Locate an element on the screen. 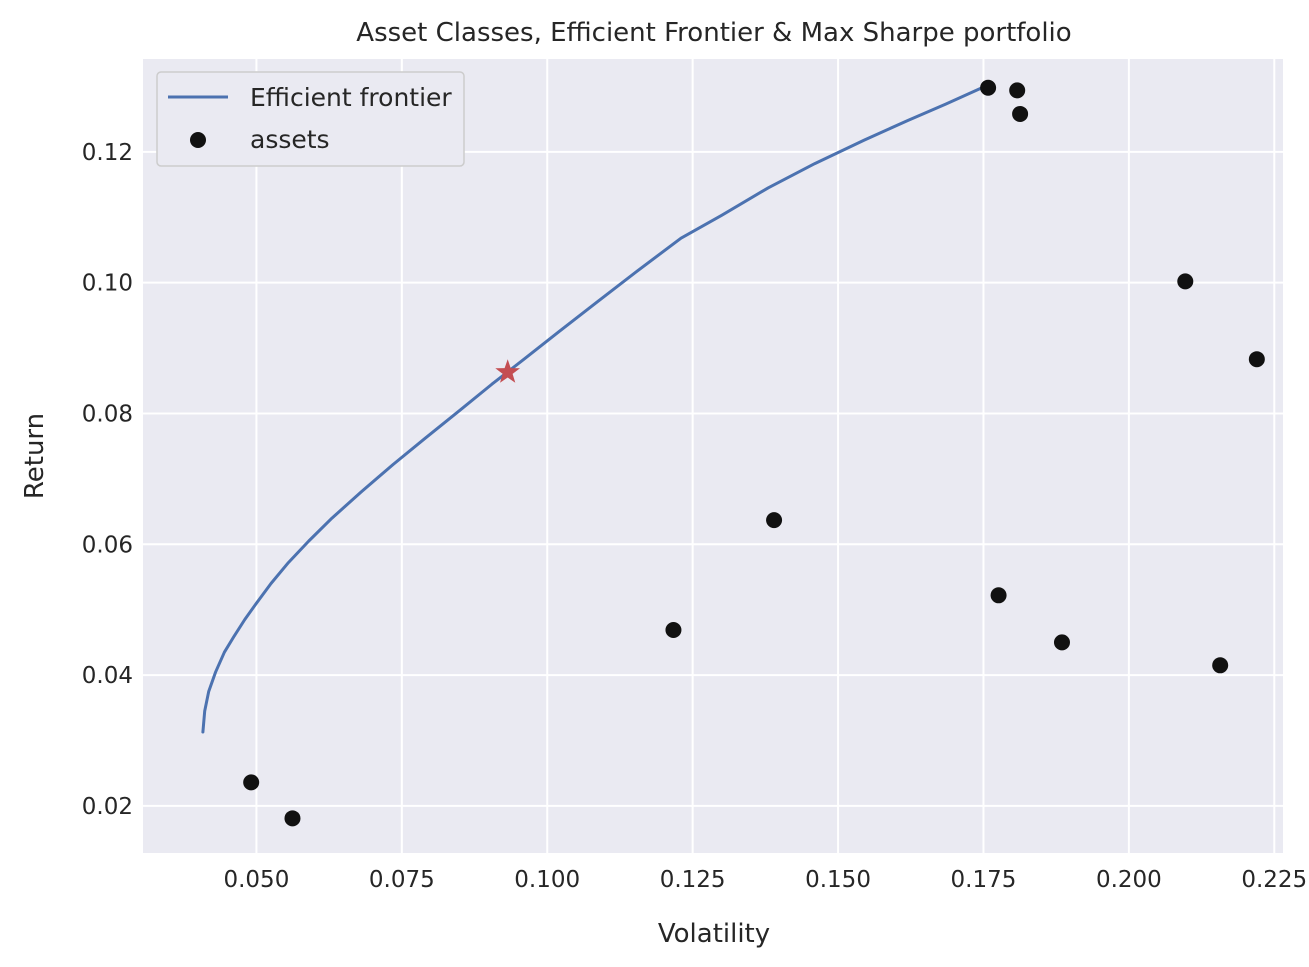 The image size is (1309, 967). x-tick-label: 0.125 is located at coordinates (693, 880).